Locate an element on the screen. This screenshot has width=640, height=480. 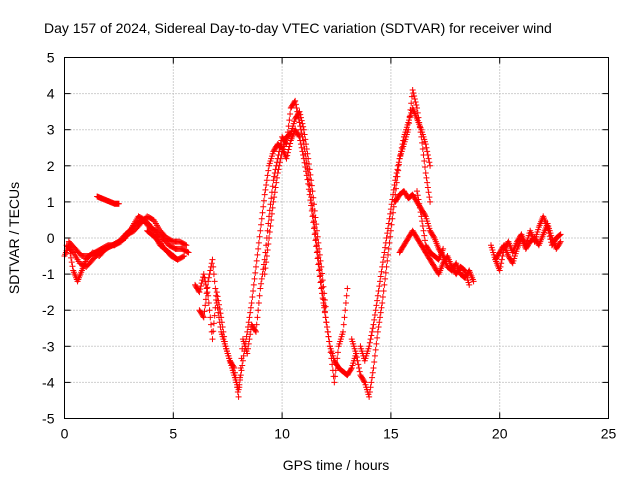
series-track-l is located at coordinates (434, 257).